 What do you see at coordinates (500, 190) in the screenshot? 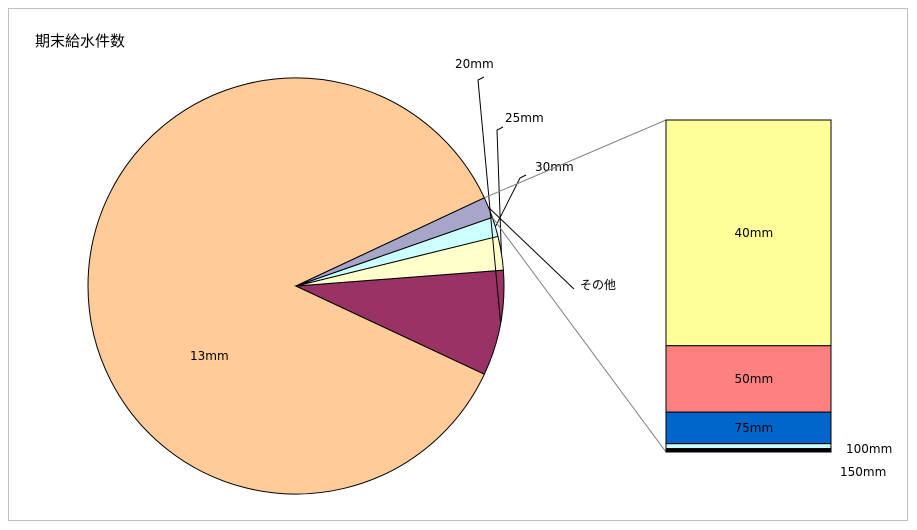
I see `leader-line-25mm` at bounding box center [500, 190].